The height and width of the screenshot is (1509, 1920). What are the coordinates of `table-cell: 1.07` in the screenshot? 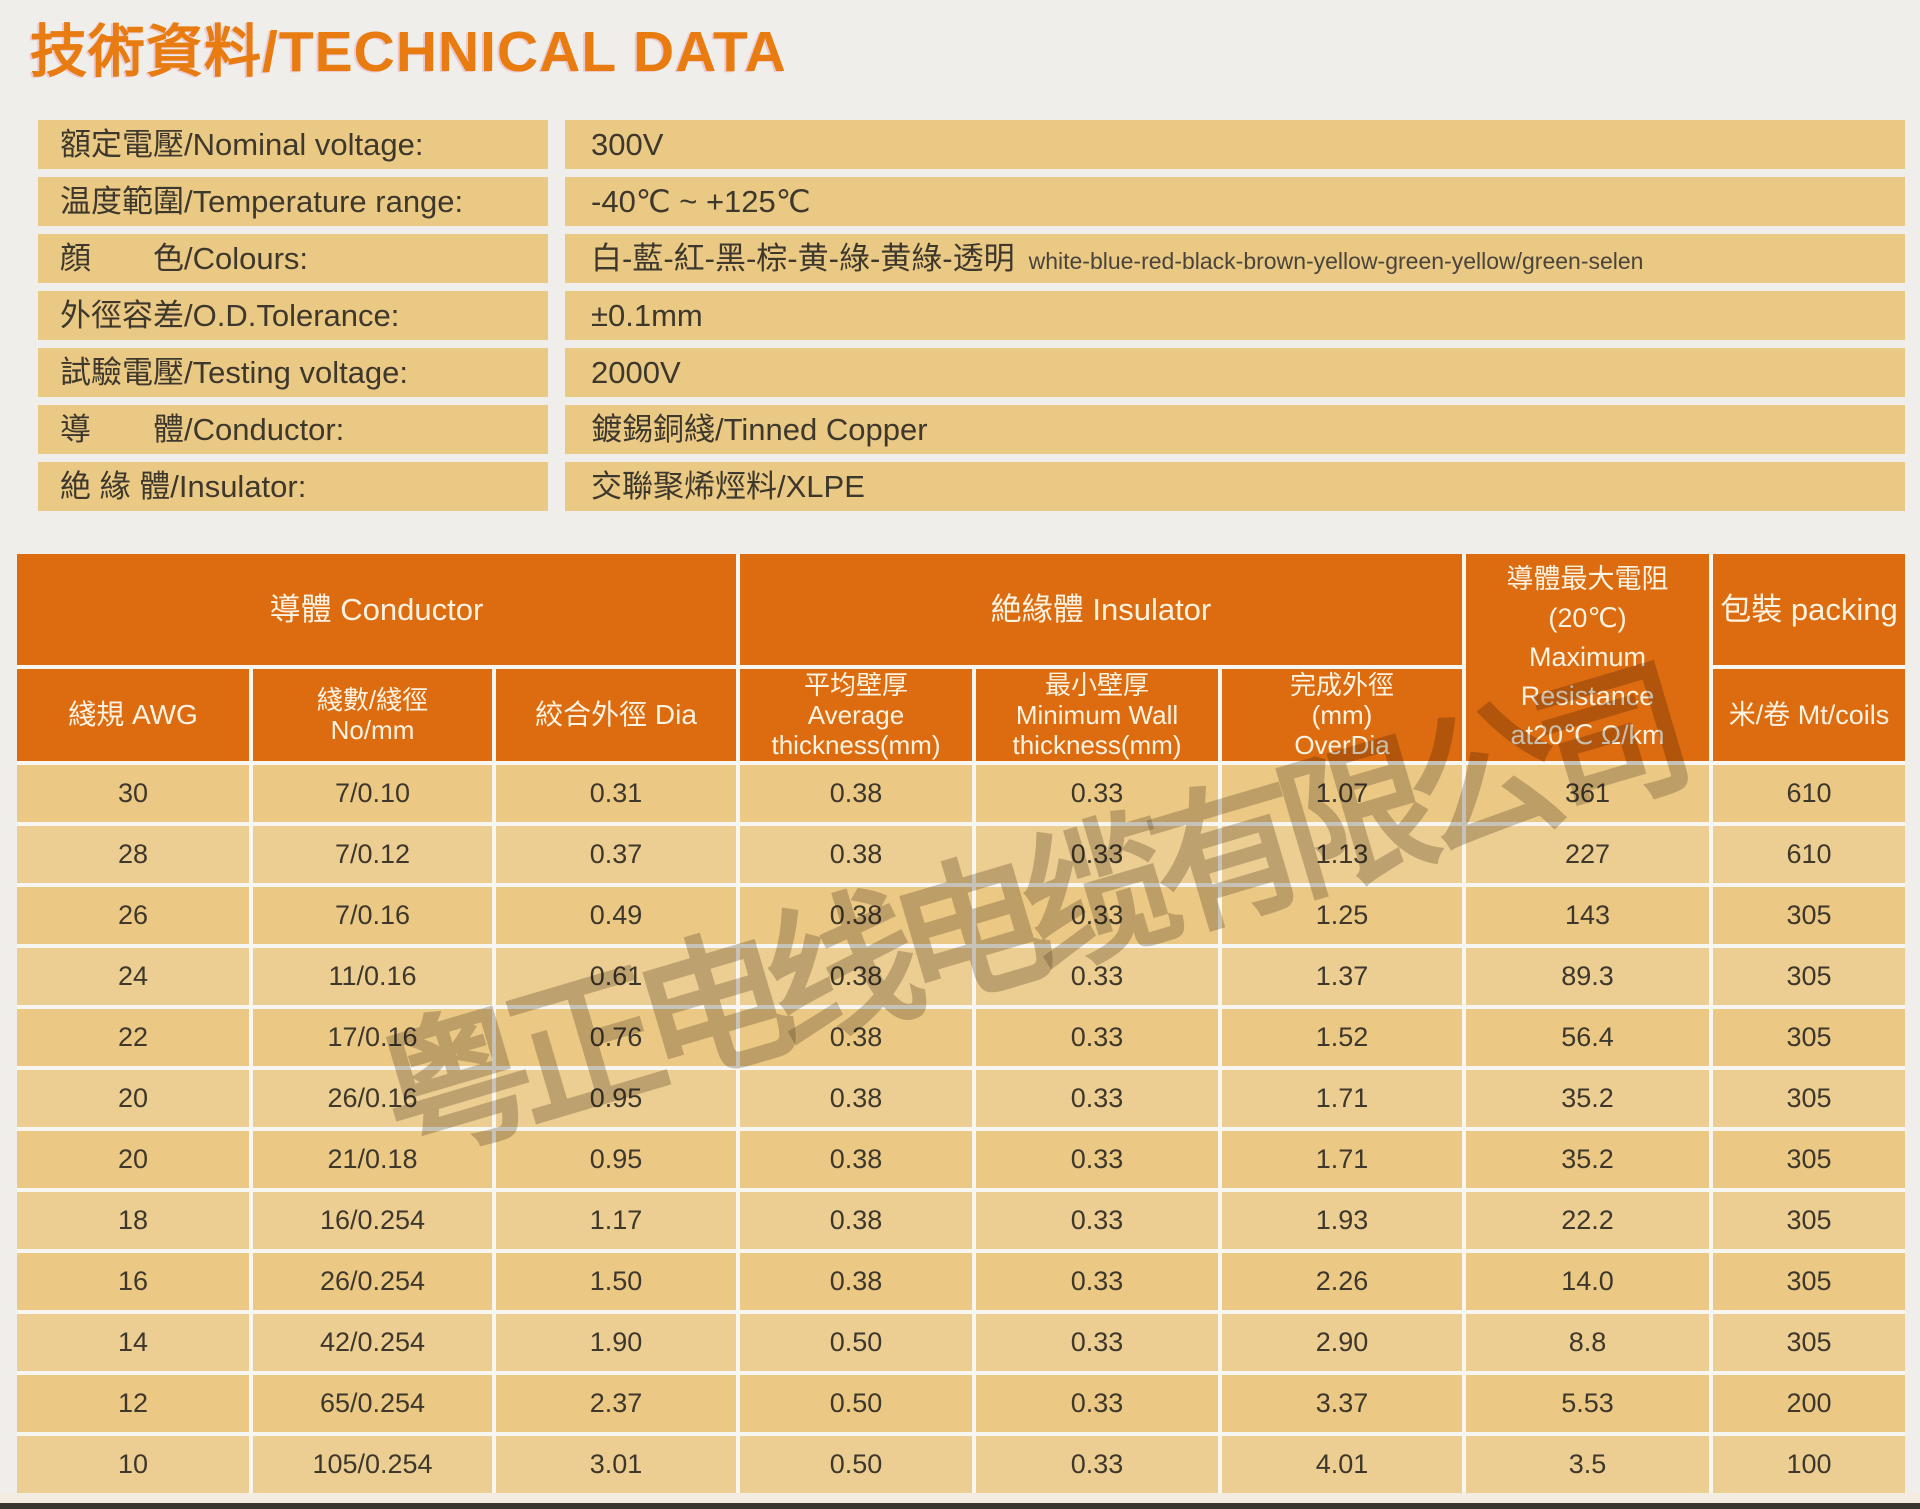 It's located at (1342, 793).